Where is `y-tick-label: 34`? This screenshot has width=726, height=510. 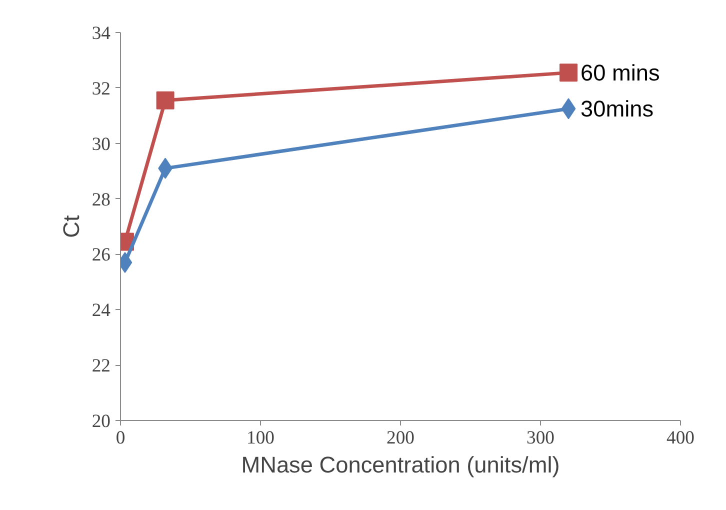 y-tick-label: 34 is located at coordinates (102, 33).